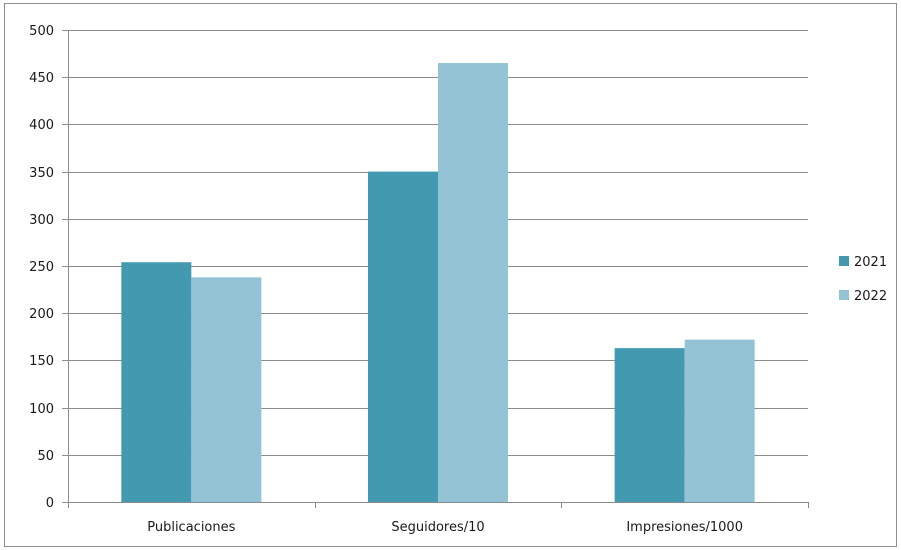 This screenshot has width=901, height=550. I want to click on y-tick-label: 350, so click(41, 173).